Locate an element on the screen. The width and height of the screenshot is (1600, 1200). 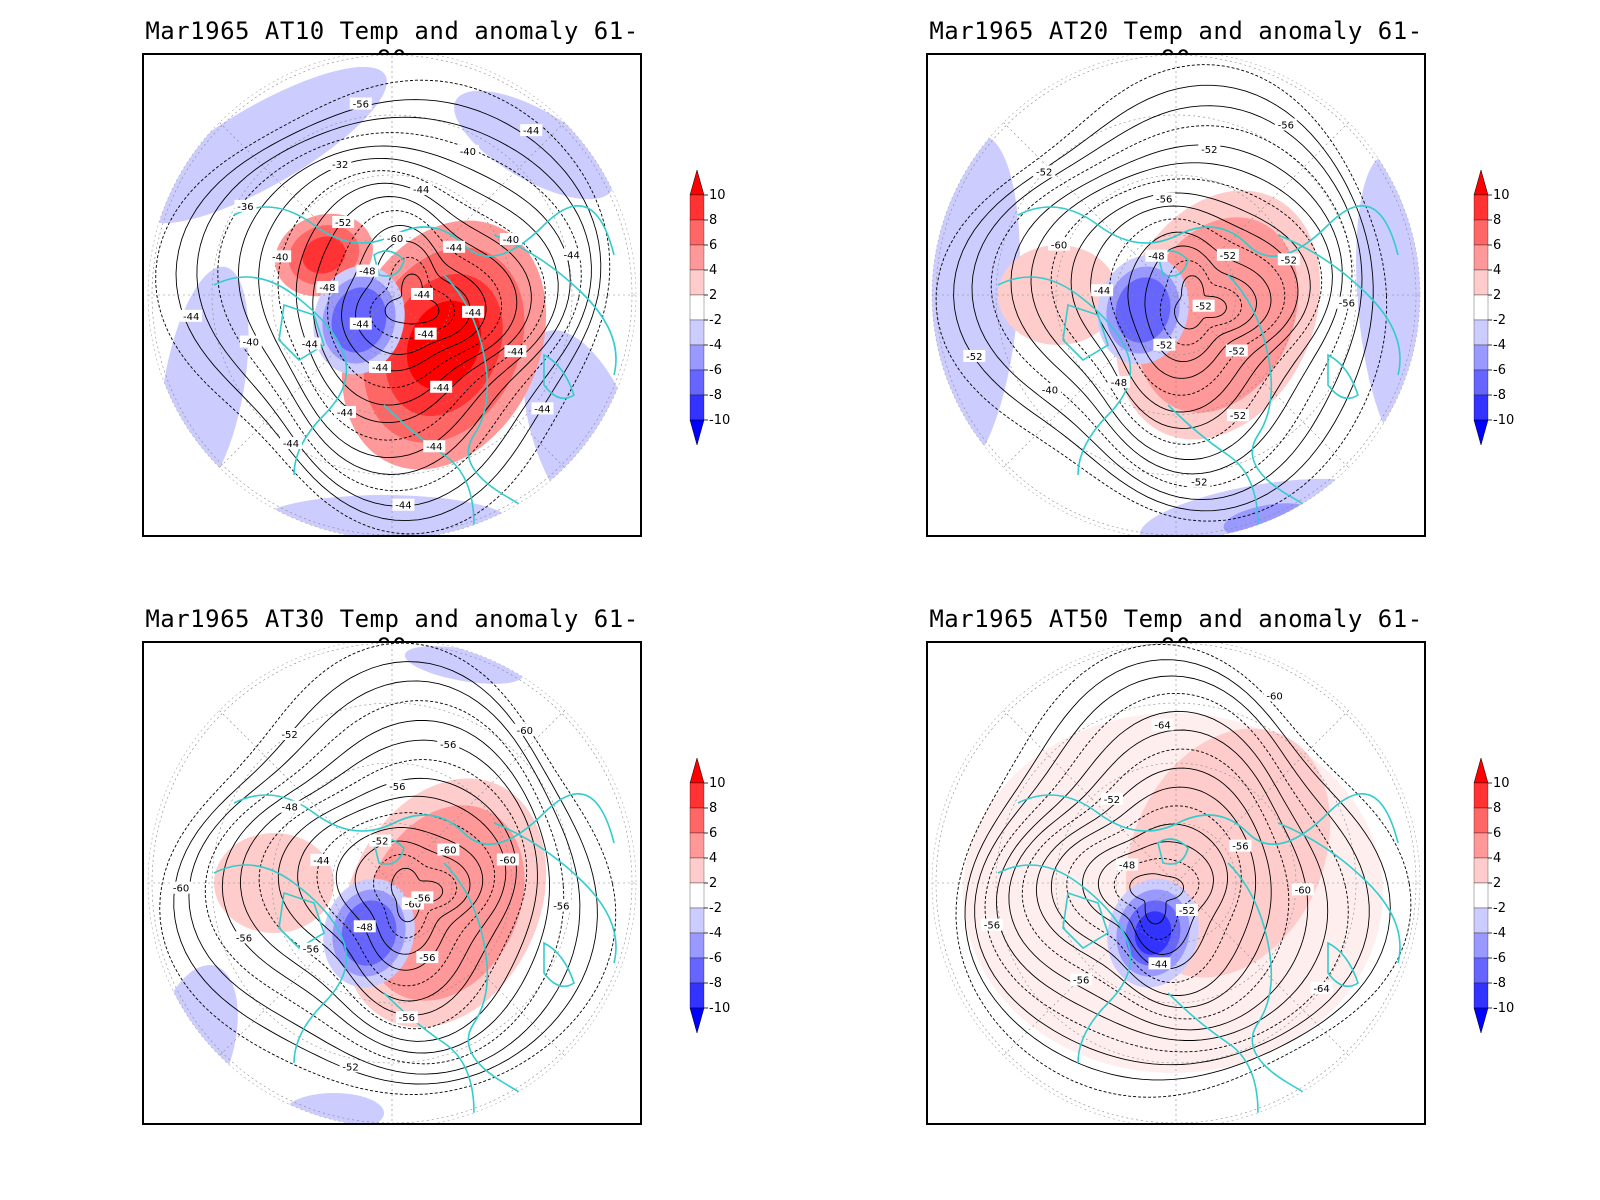
contour-label-text: -64 is located at coordinates (1321, 989).